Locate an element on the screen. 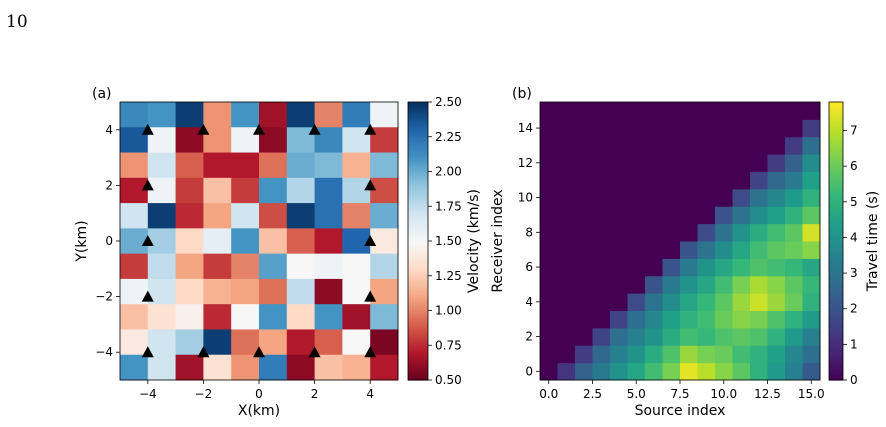  a-y-tick-label: −2 is located at coordinates (104, 297).